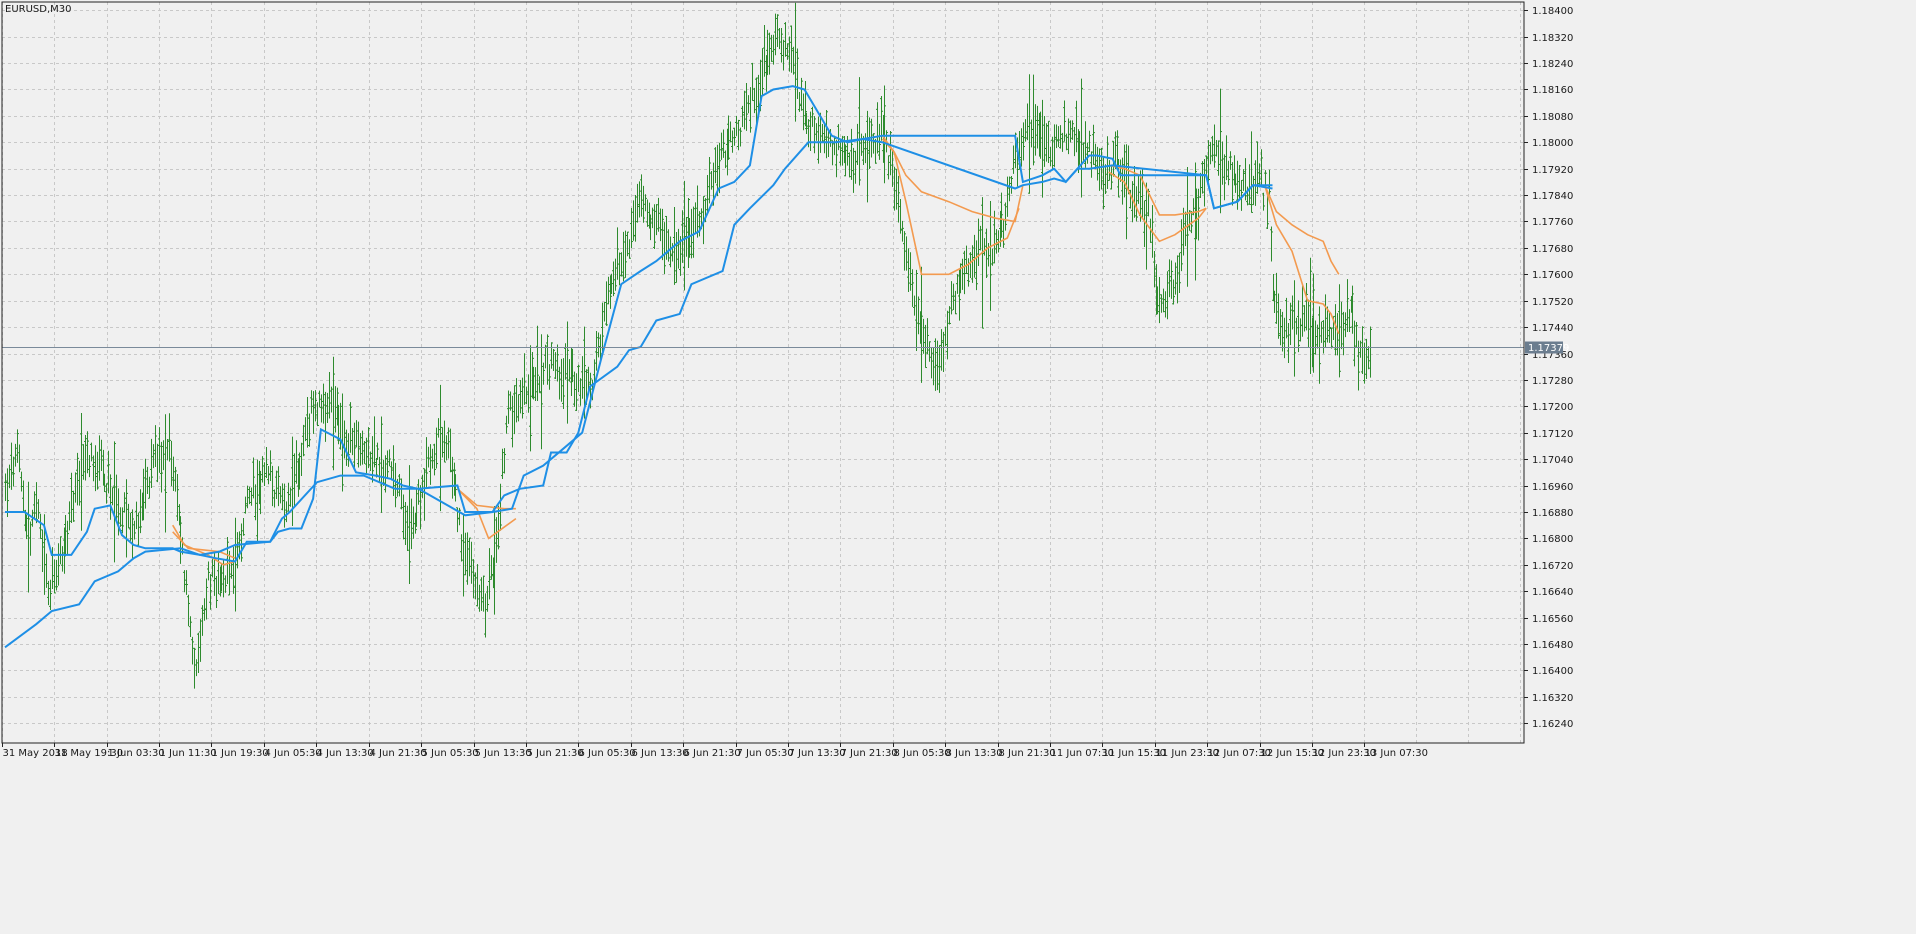  I want to click on y-tick-label: 1.18000, so click(1552, 143).